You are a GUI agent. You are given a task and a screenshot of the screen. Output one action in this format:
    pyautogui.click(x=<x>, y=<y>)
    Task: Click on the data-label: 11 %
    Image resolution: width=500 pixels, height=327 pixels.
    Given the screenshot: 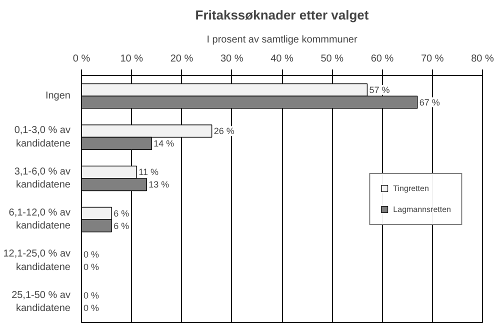 What is the action you would take?
    pyautogui.click(x=148, y=172)
    